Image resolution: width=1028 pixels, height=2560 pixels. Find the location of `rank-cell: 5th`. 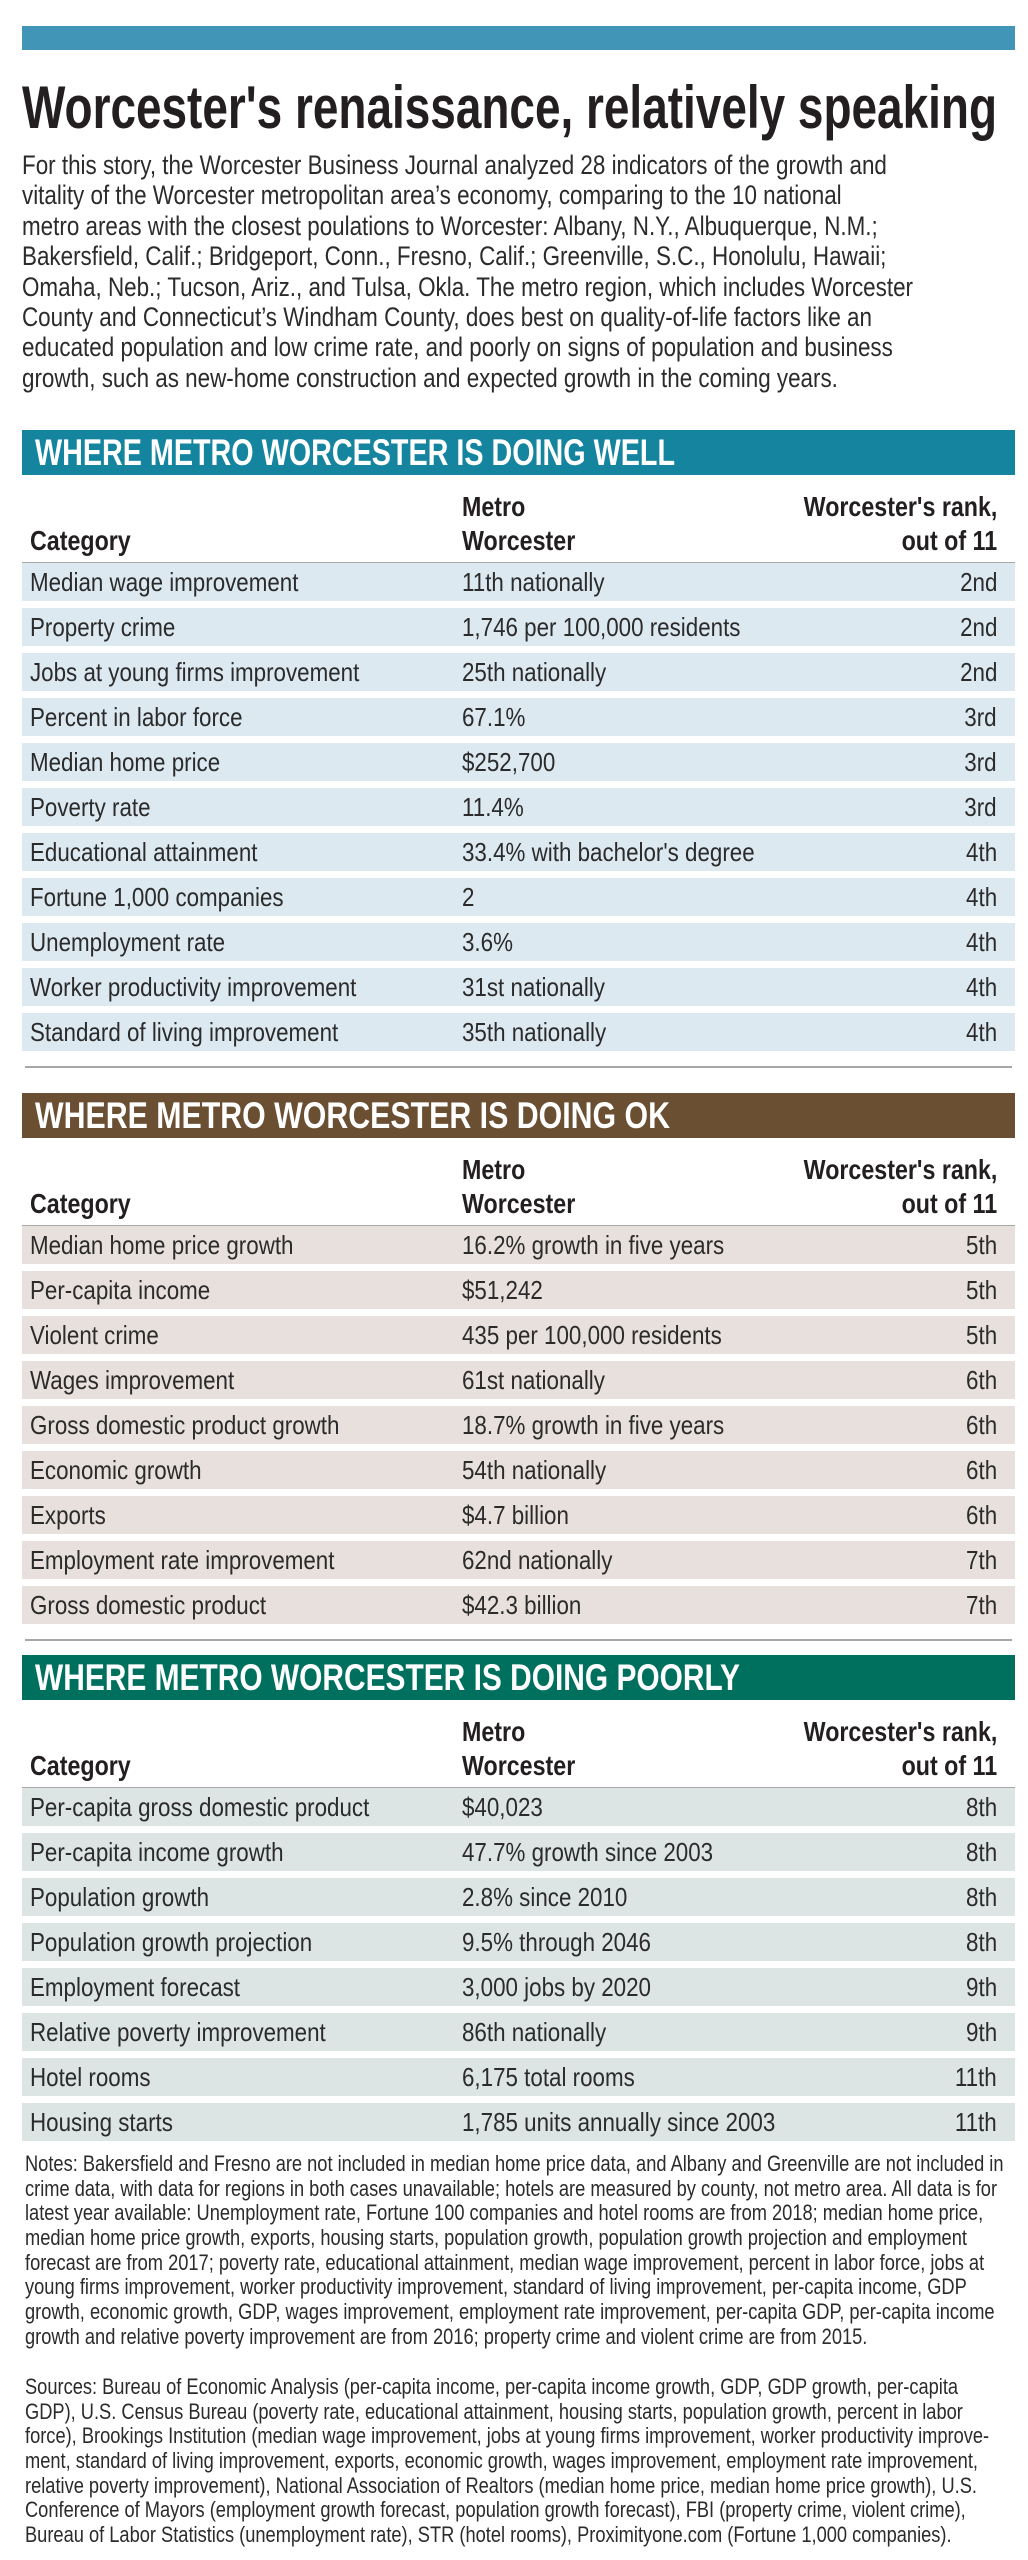

rank-cell: 5th is located at coordinates (981, 1290).